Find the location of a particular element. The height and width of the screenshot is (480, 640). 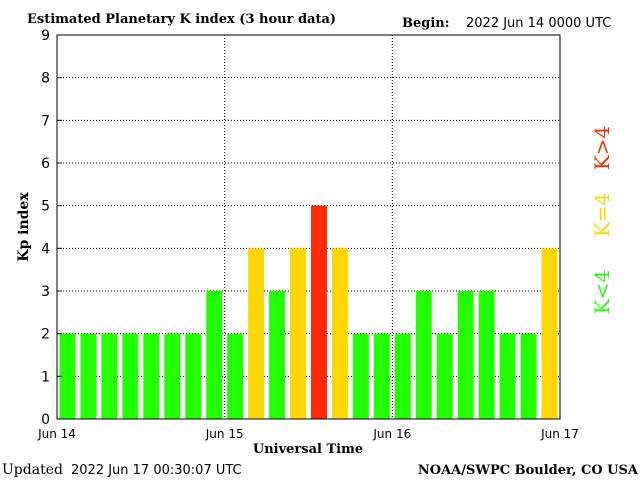

x-tick-labels: Jun 14 Jun 15 Jun 16 Jun 17 is located at coordinates (308, 434).